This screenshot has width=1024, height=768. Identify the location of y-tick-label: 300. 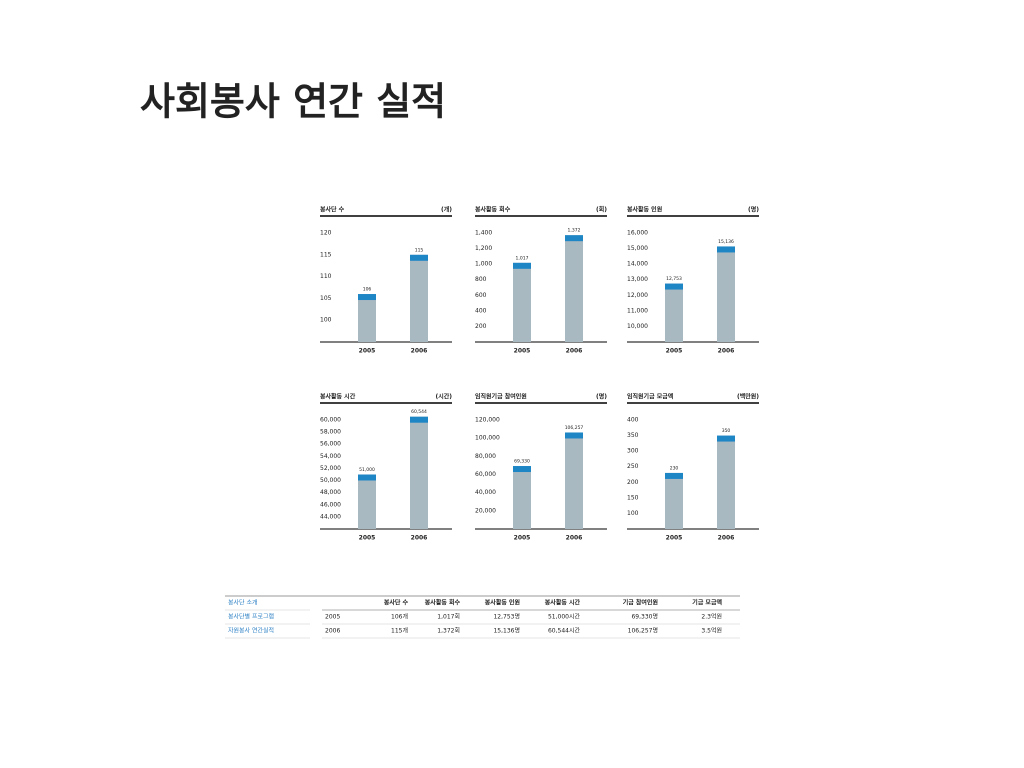
(633, 451).